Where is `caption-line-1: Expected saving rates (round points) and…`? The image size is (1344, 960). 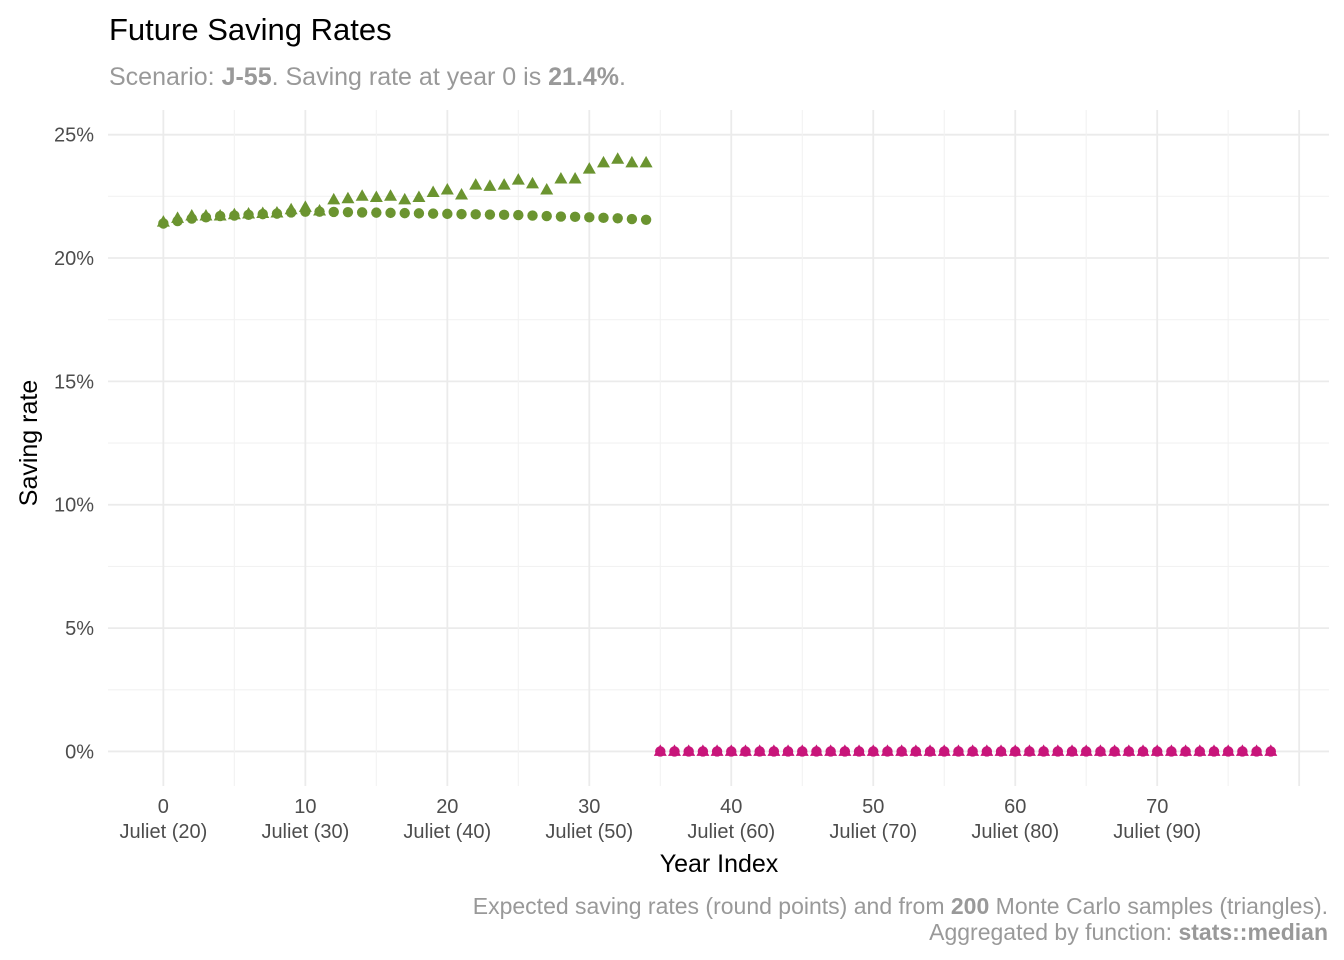 caption-line-1: Expected saving rates (round points) and… is located at coordinates (900, 906).